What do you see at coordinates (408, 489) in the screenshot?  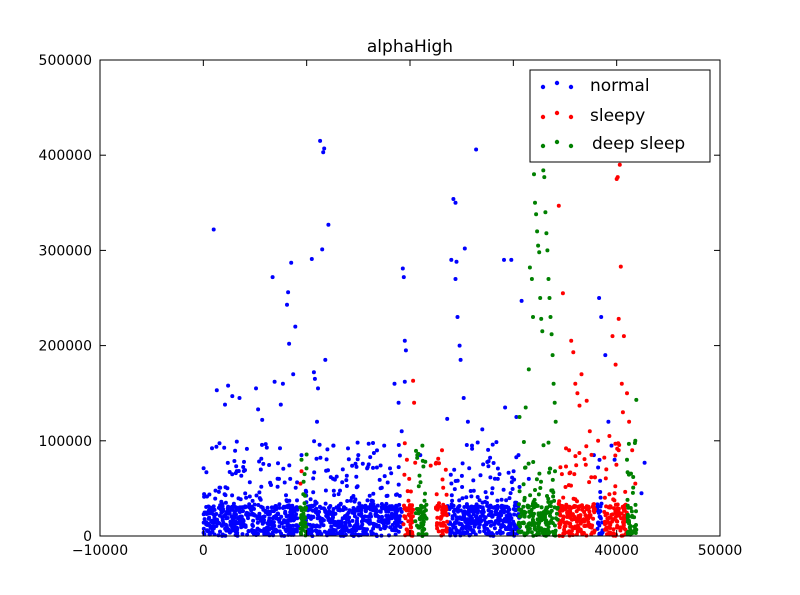 I see `series-band-sleepy` at bounding box center [408, 489].